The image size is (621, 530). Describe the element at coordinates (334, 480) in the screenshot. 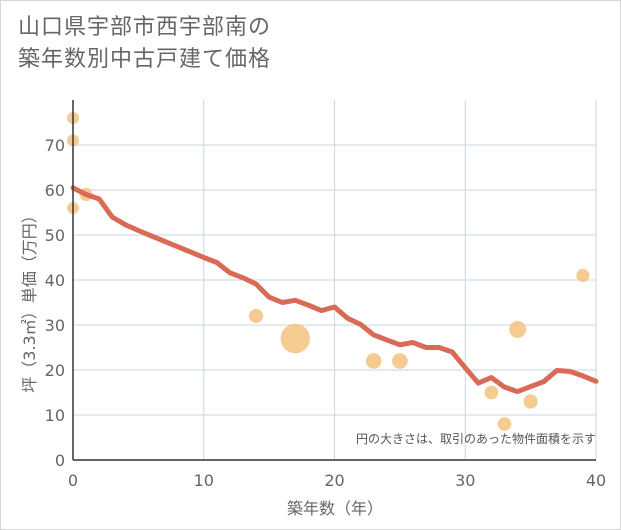

I see `x-tick-label: 20` at that location.